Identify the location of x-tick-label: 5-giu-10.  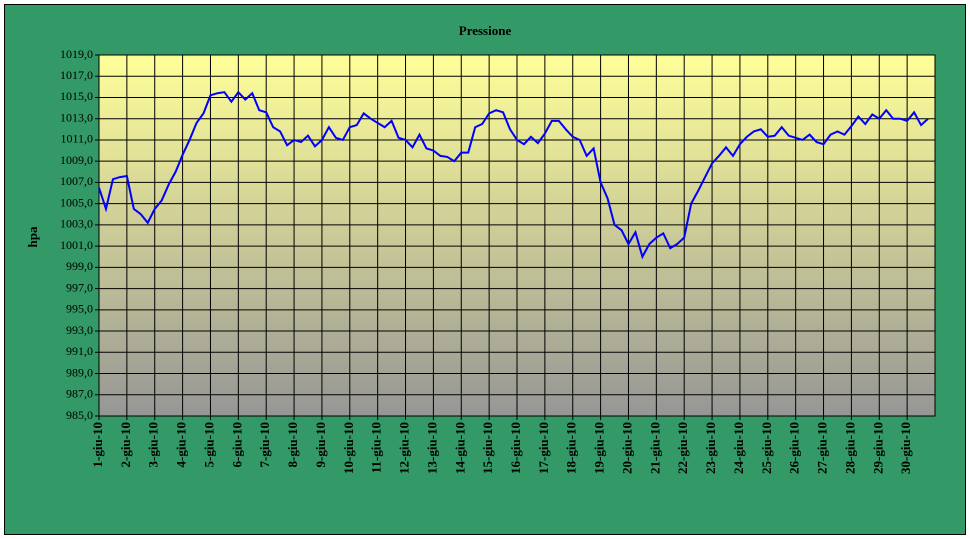
(208, 445).